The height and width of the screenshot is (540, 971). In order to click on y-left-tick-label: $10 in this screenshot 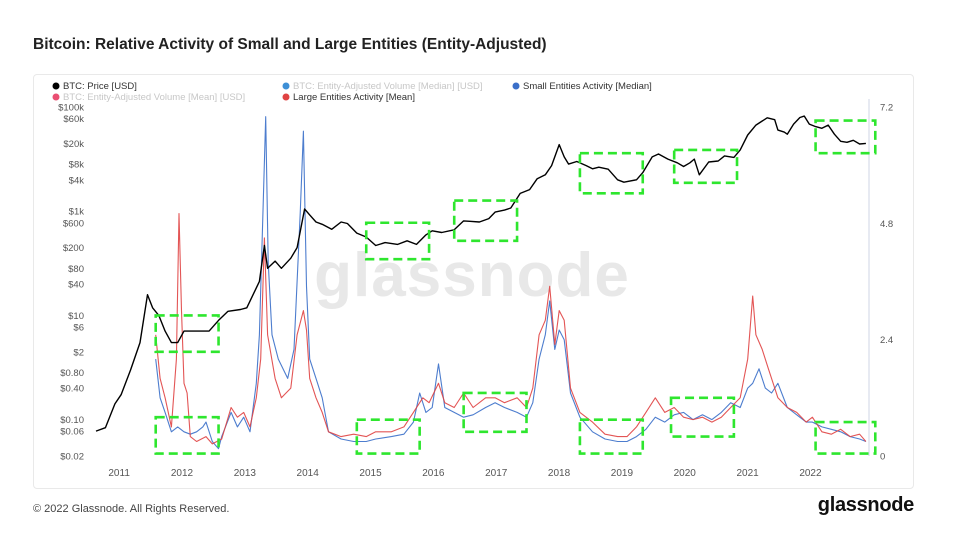, I will do `click(76, 316)`.